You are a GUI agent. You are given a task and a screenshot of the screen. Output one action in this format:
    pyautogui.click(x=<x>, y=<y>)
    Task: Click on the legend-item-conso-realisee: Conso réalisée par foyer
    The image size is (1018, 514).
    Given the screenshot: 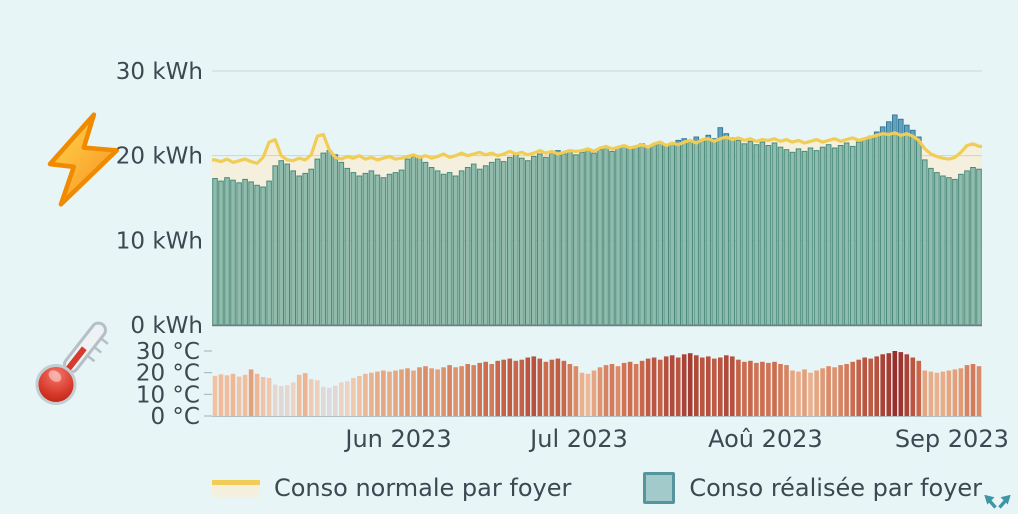 What is the action you would take?
    pyautogui.click(x=812, y=488)
    